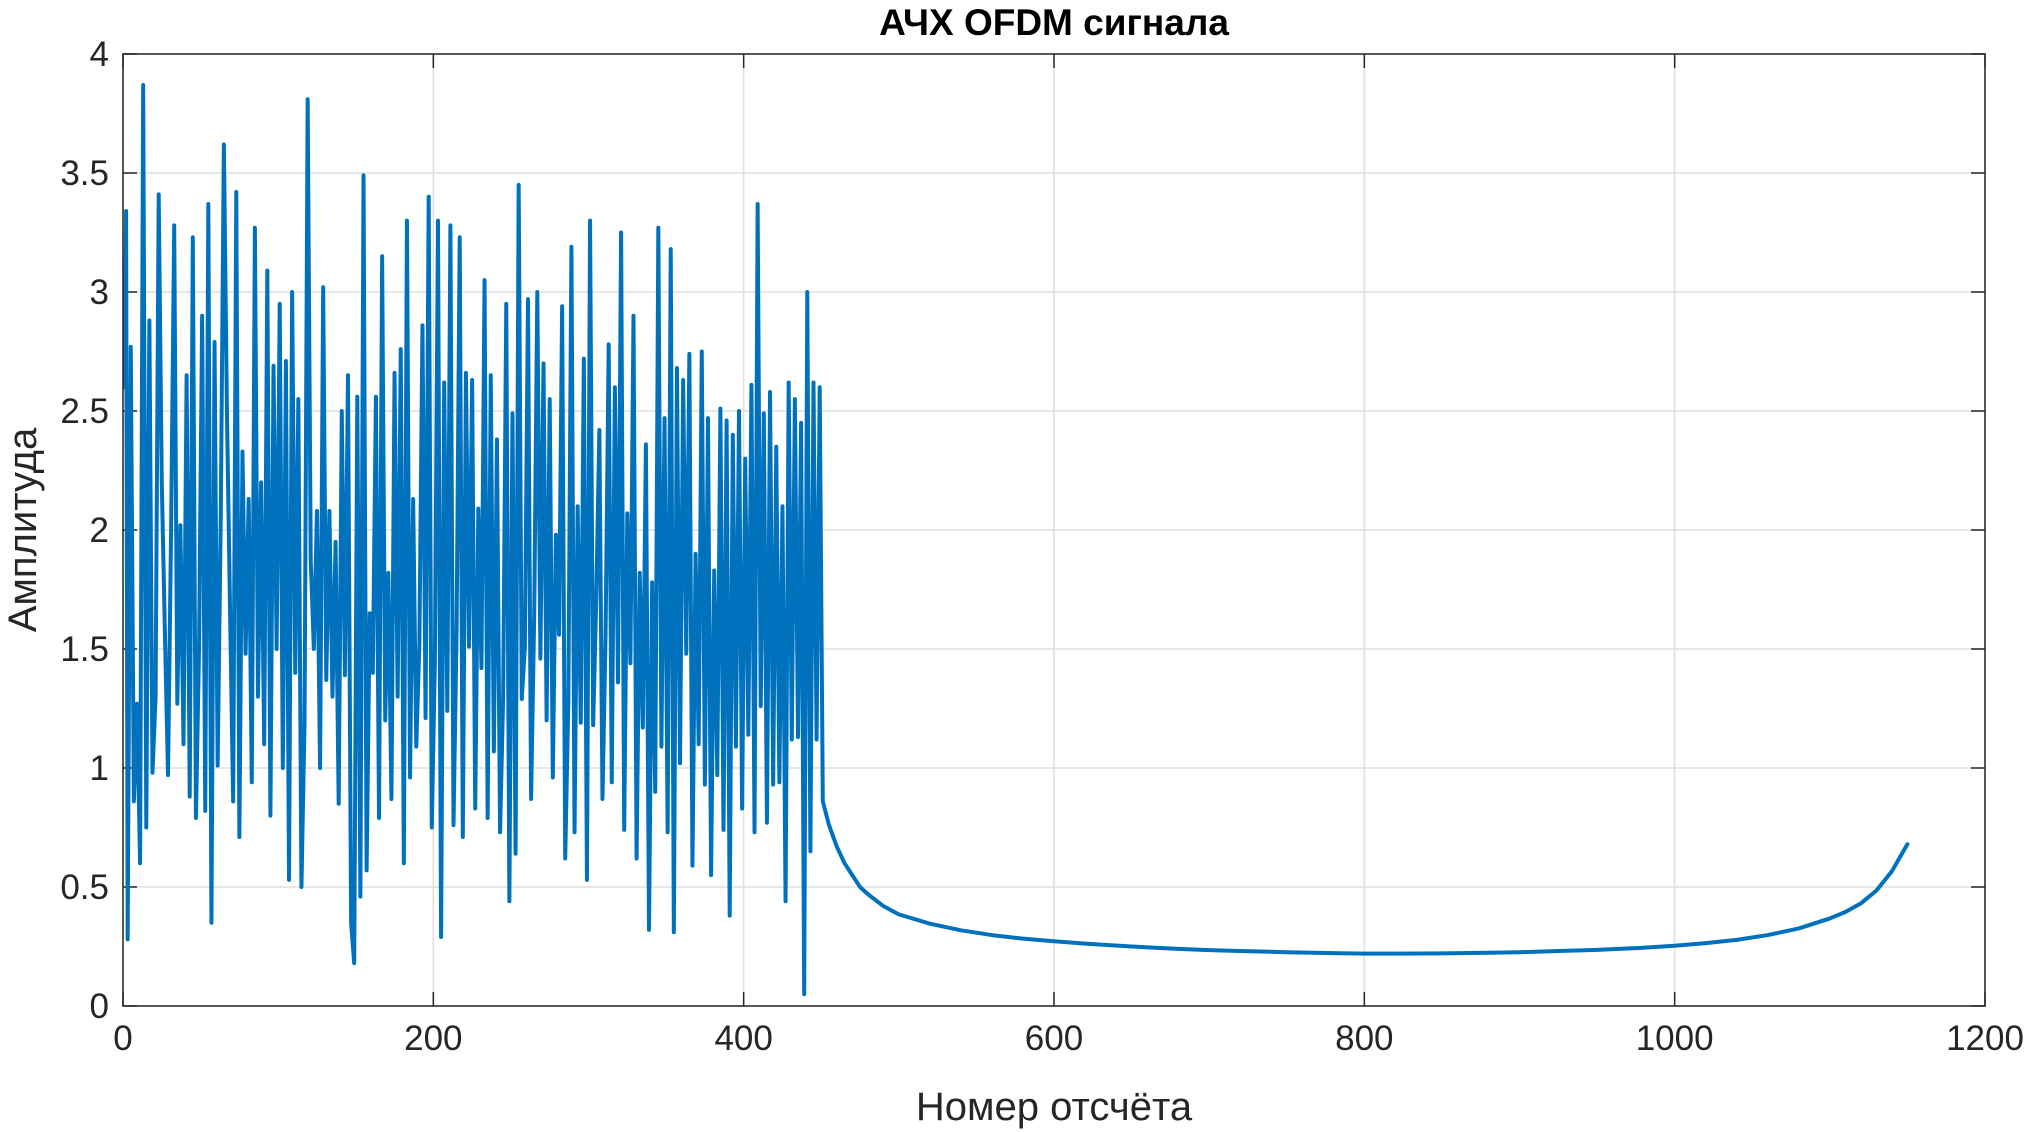 The image size is (2030, 1132). Describe the element at coordinates (1675, 1038) in the screenshot. I see `x-tick-label: 1000` at that location.